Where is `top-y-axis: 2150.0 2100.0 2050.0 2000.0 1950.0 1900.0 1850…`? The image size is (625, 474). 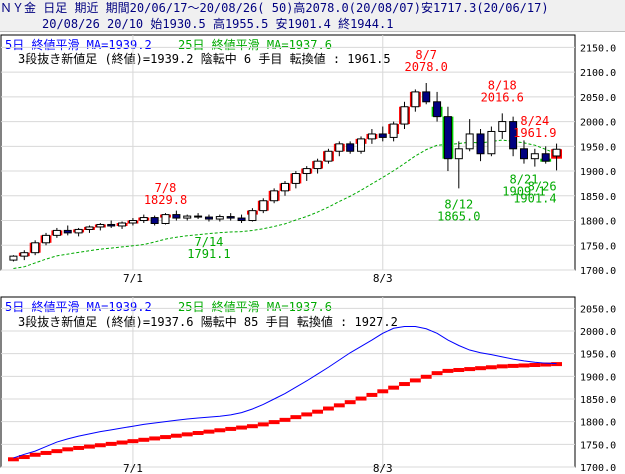
top-y-axis: 2150.0 2100.0 2050.0 2000.0 1950.0 1900.0 1850… is located at coordinates (598, 160).